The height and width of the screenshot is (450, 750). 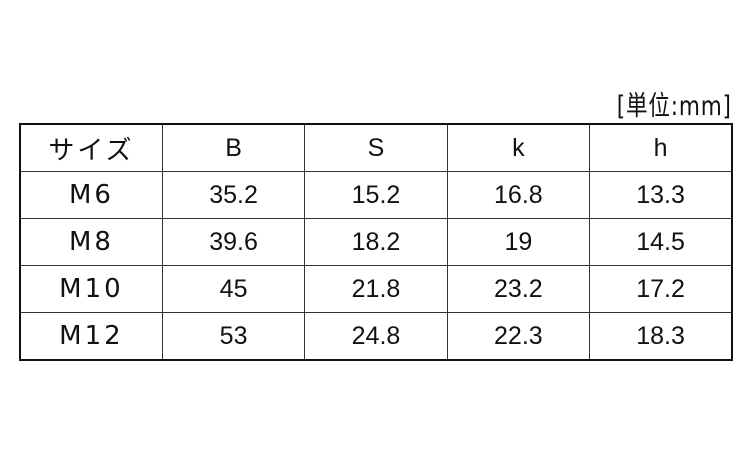 What do you see at coordinates (233, 242) in the screenshot?
I see `value-cell: 39.6` at bounding box center [233, 242].